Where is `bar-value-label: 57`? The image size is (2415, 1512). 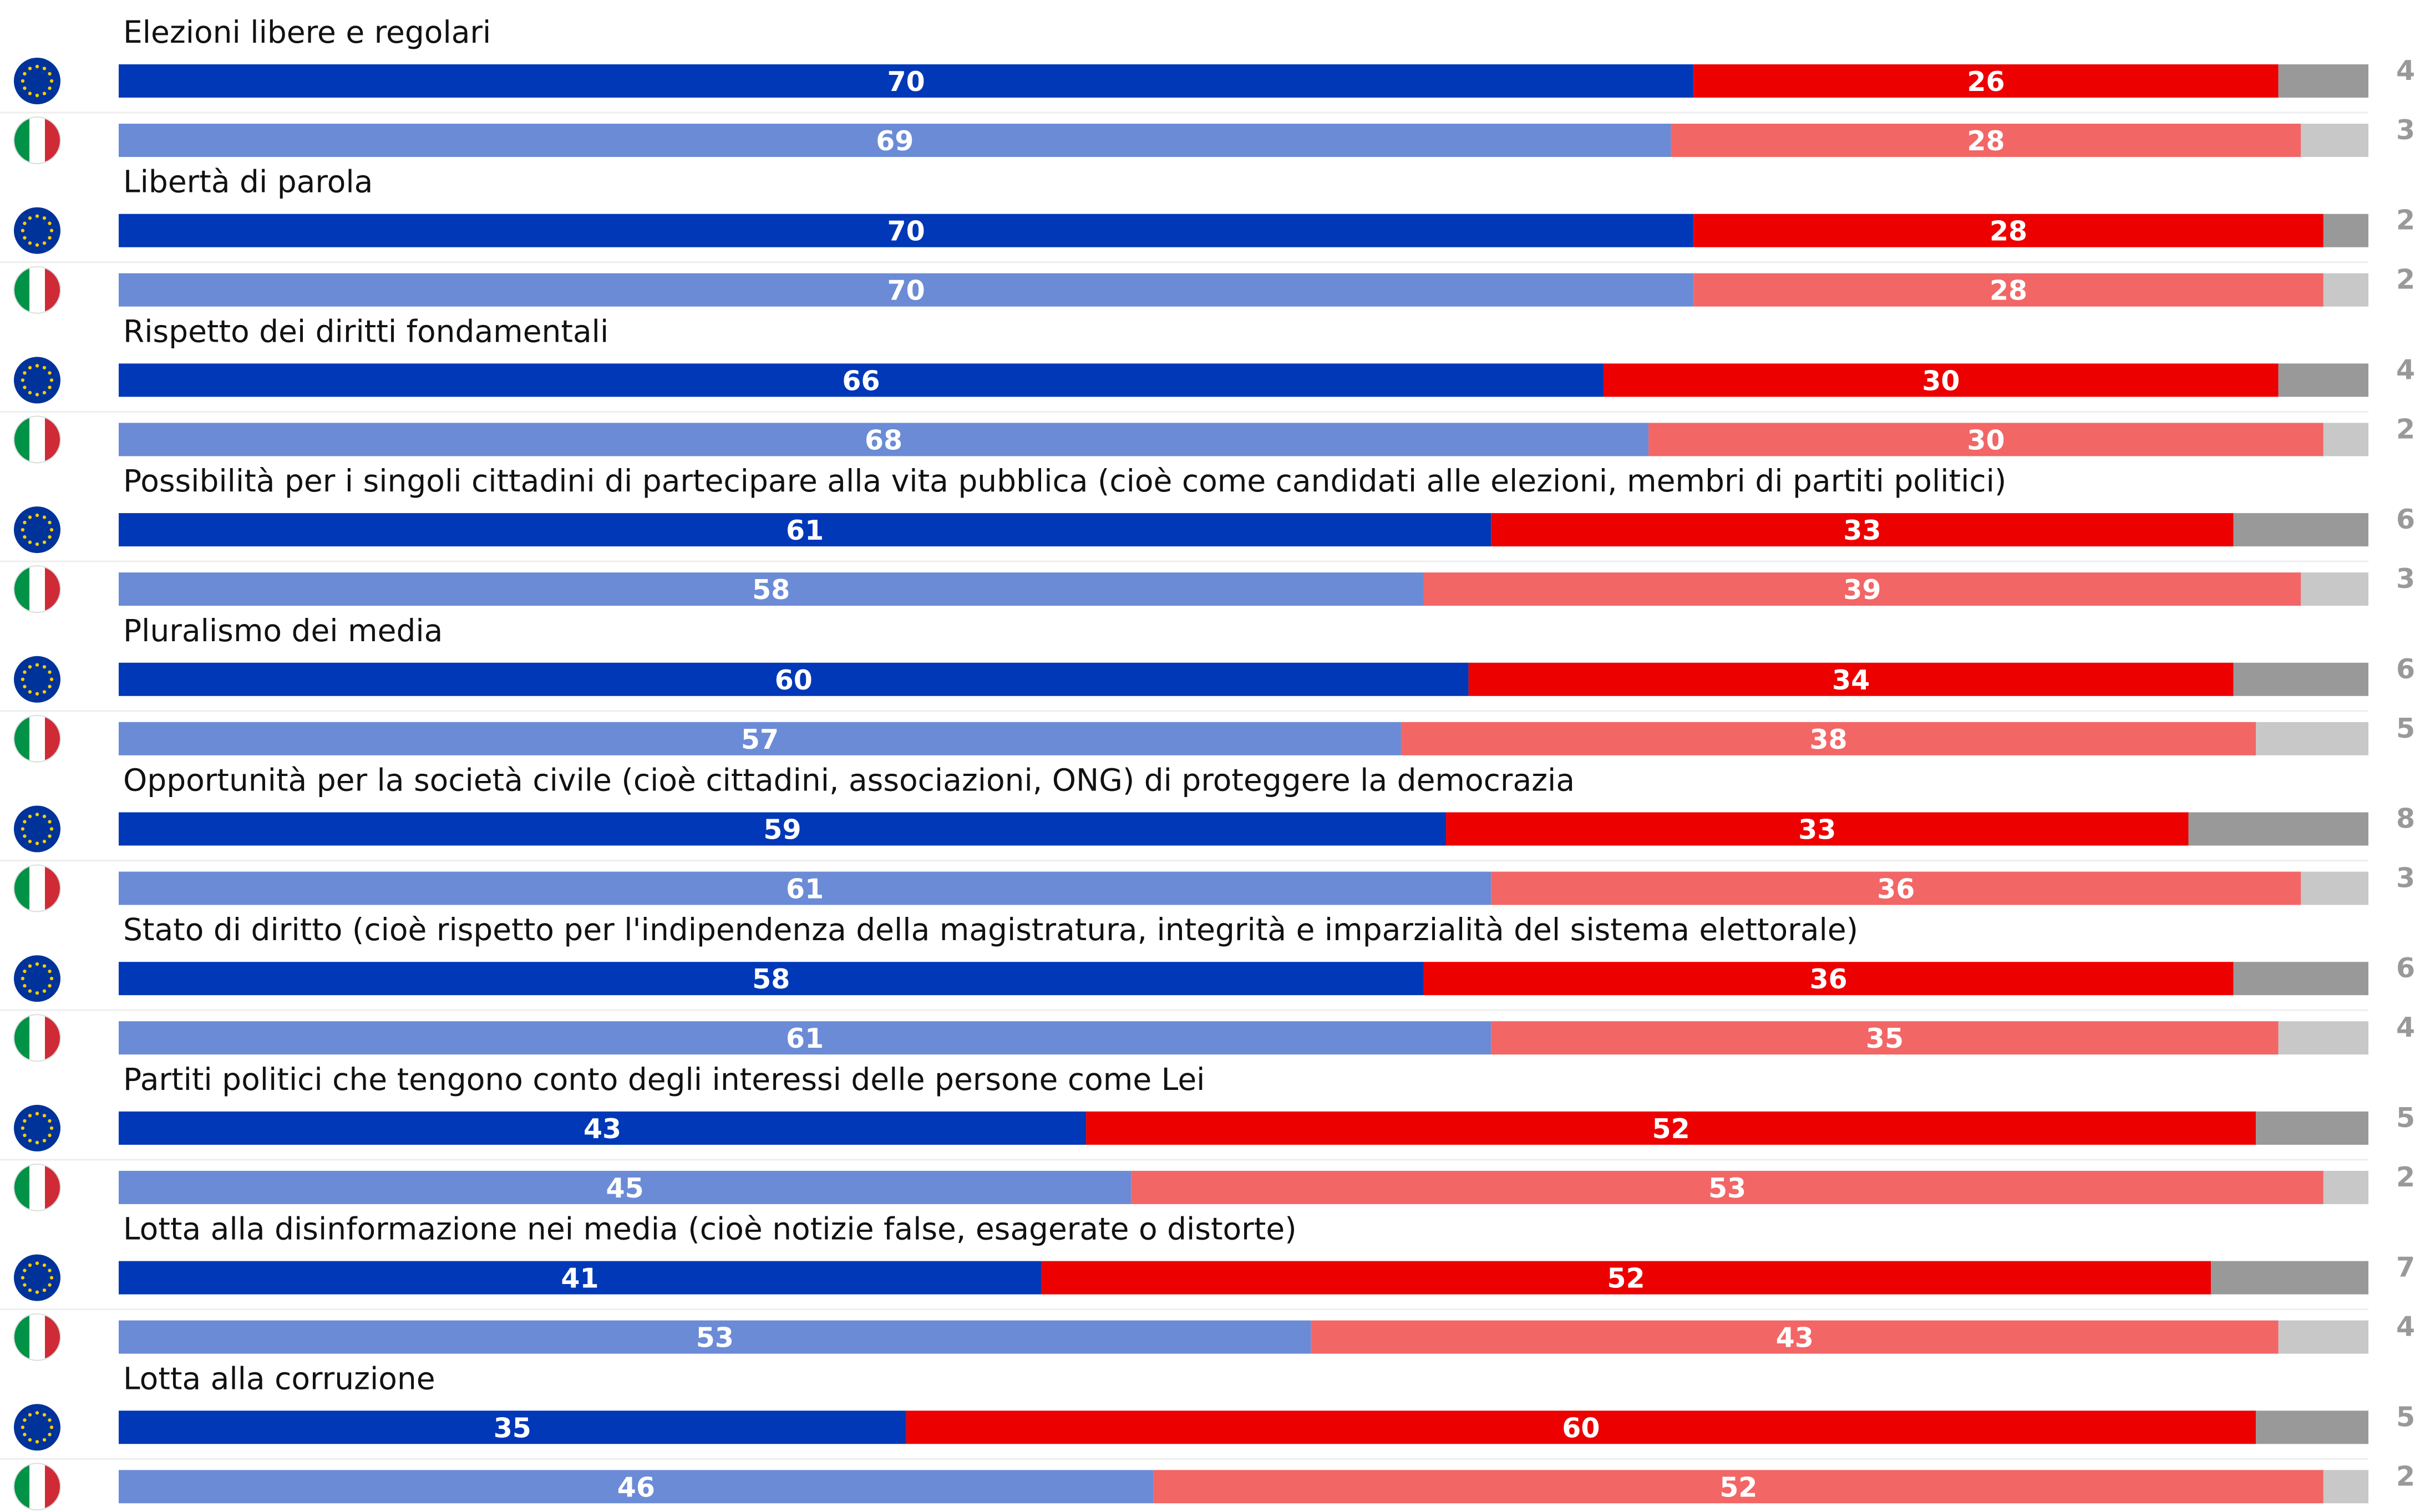 bar-value-label: 57 is located at coordinates (760, 739).